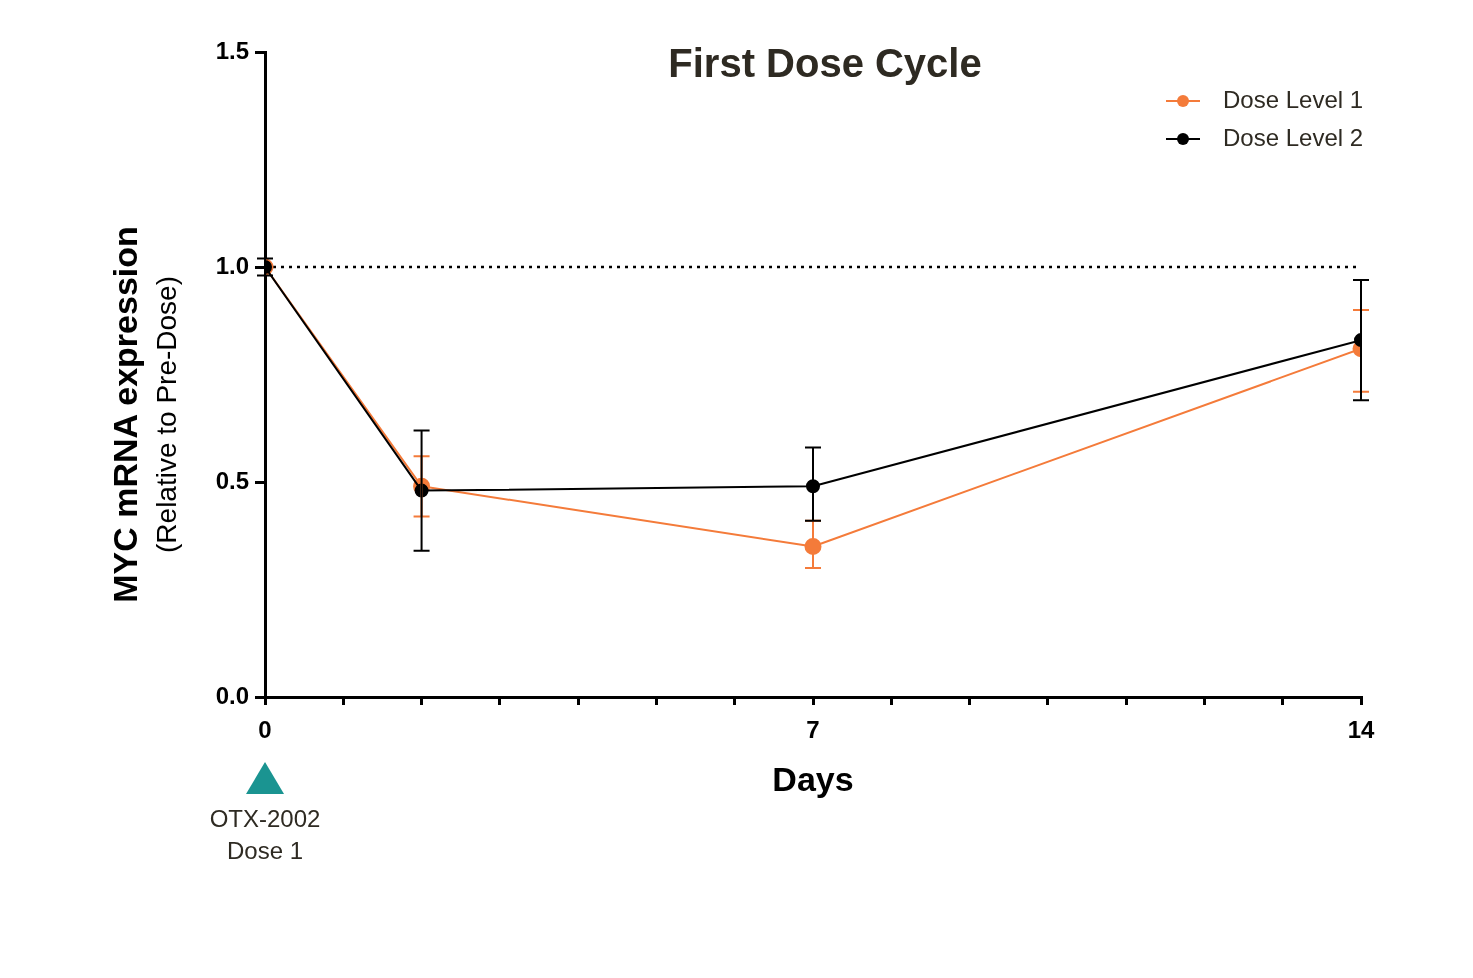  Describe the element at coordinates (813, 779) in the screenshot. I see `x-axis-title: Days` at that location.